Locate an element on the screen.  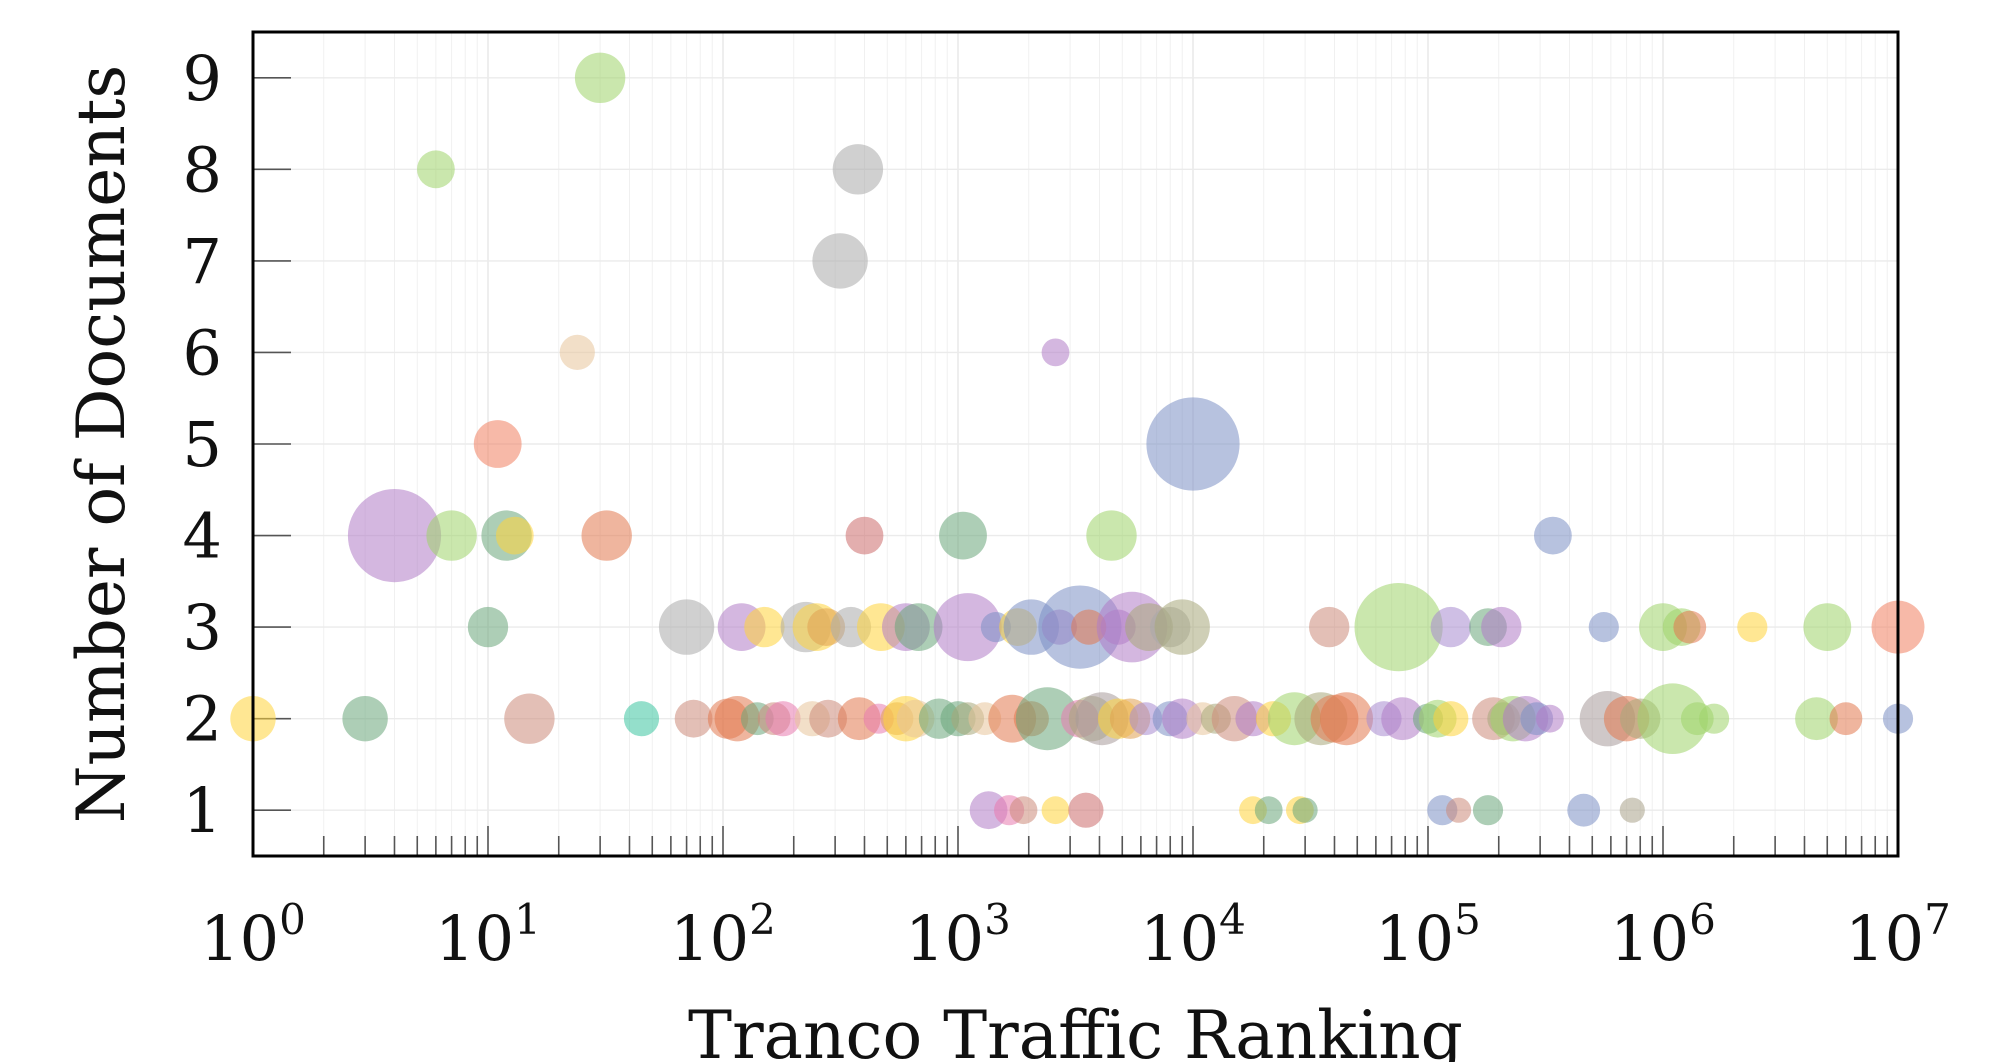
x-tick-label: 10³ is located at coordinates (958, 935).